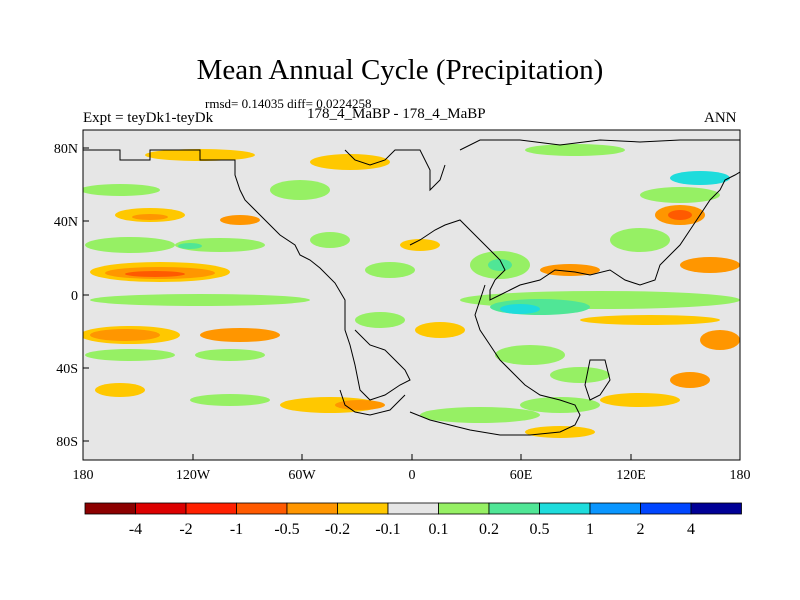  I want to click on coastline-australia, so click(597, 380).